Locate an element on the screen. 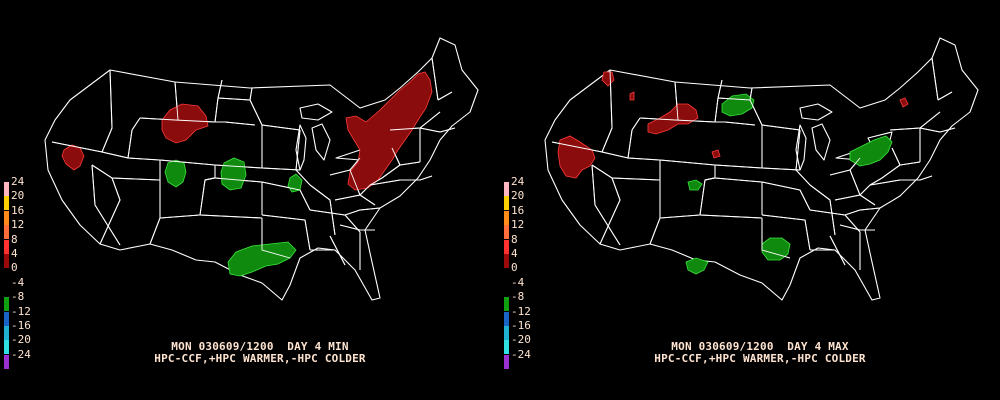 This screenshot has width=1000, height=400. caption-date-line: MON 030609/1200 DAY 4 MAX is located at coordinates (760, 346).